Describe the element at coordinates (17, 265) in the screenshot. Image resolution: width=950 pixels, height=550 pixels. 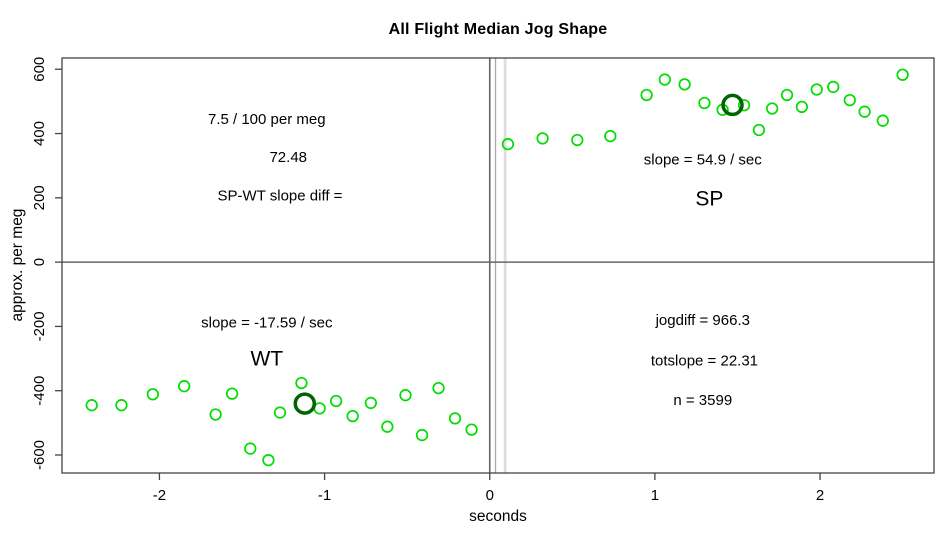
I see `y-axis-label: approx. per meg` at that location.